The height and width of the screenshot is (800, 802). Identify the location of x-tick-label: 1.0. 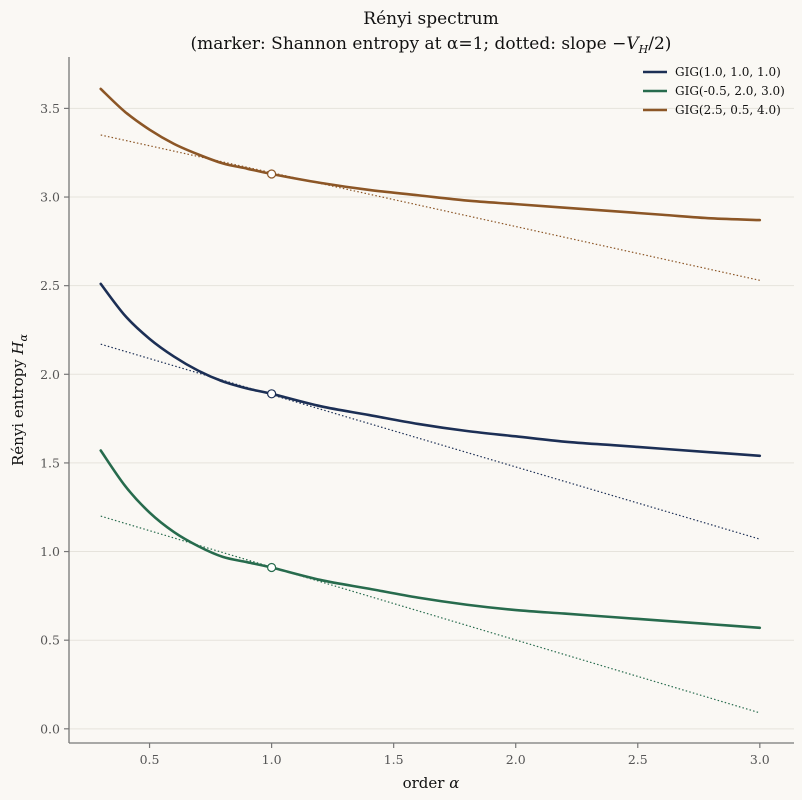
(272, 759).